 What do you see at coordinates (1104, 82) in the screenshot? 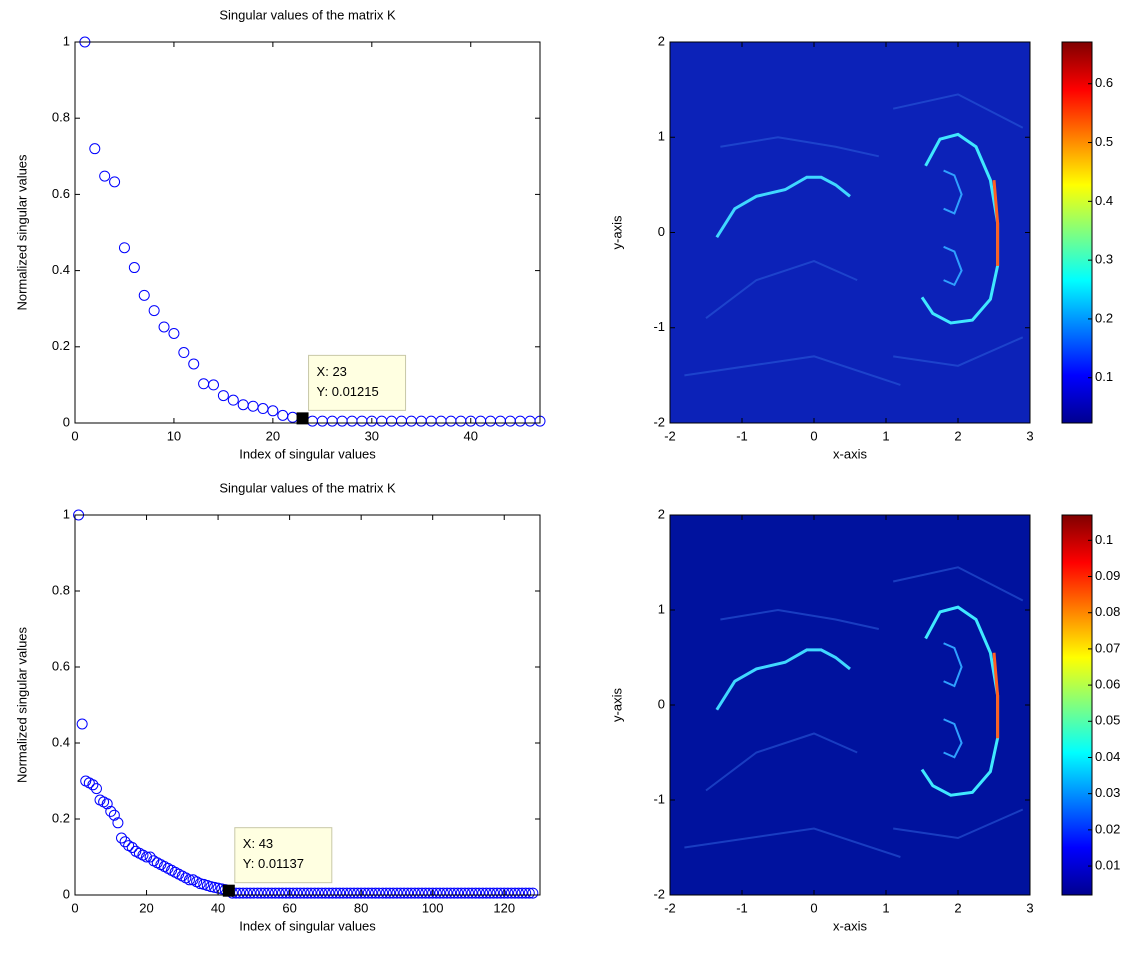
I see `colorbar-tick-label: 0.6` at bounding box center [1104, 82].